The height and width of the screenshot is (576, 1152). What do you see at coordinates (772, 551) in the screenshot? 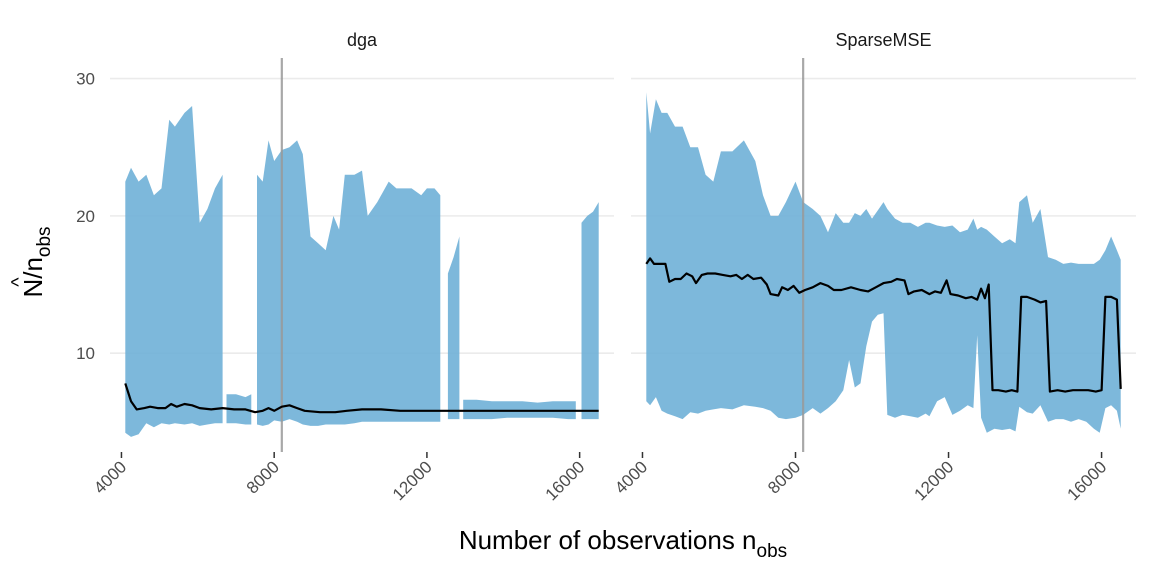
I see `x-axis-title-subscript: obs` at bounding box center [772, 551].